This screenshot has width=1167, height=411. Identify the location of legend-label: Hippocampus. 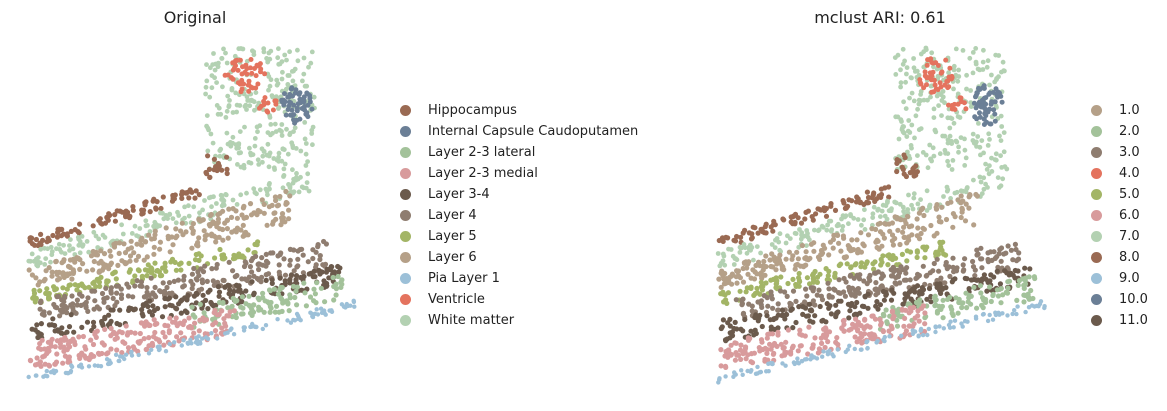
(472, 110).